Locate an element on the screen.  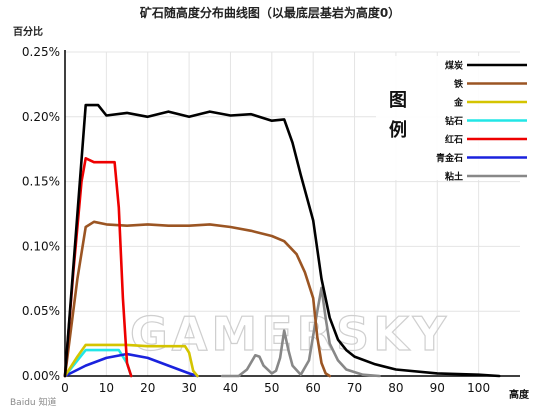
x-tick-label: 10 is located at coordinates (106, 388).